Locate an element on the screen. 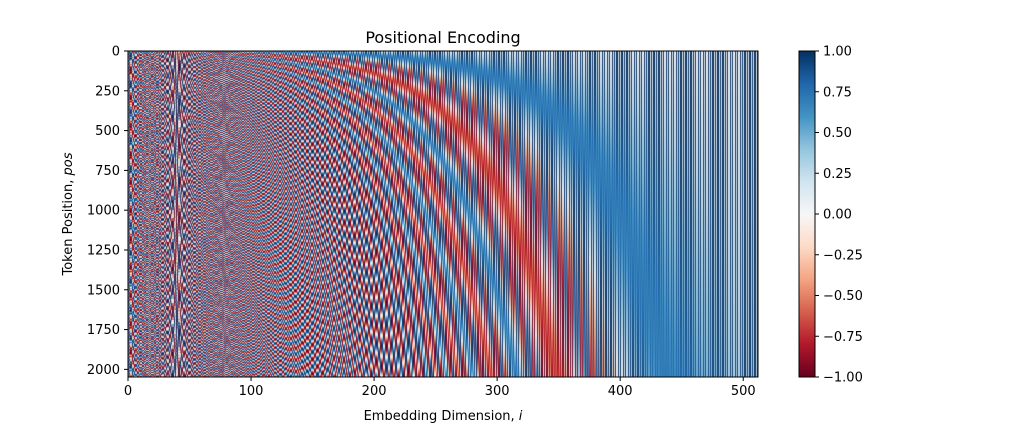  x-tick-label: 100 is located at coordinates (251, 391).